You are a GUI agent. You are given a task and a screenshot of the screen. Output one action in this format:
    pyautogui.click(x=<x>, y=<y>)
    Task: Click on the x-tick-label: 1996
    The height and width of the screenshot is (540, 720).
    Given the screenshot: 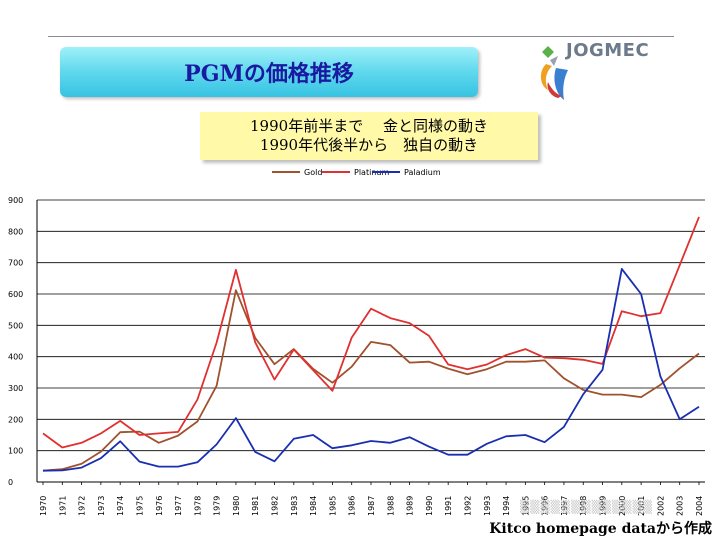 What is the action you would take?
    pyautogui.click(x=545, y=506)
    